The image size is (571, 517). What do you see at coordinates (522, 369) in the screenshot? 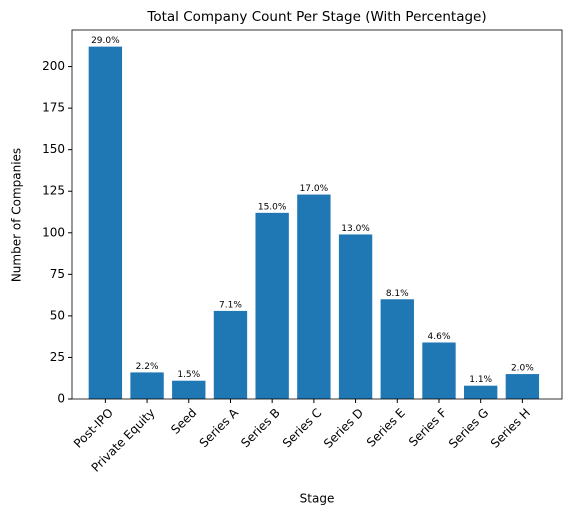
I see `bar-label: 2.0%` at bounding box center [522, 369].